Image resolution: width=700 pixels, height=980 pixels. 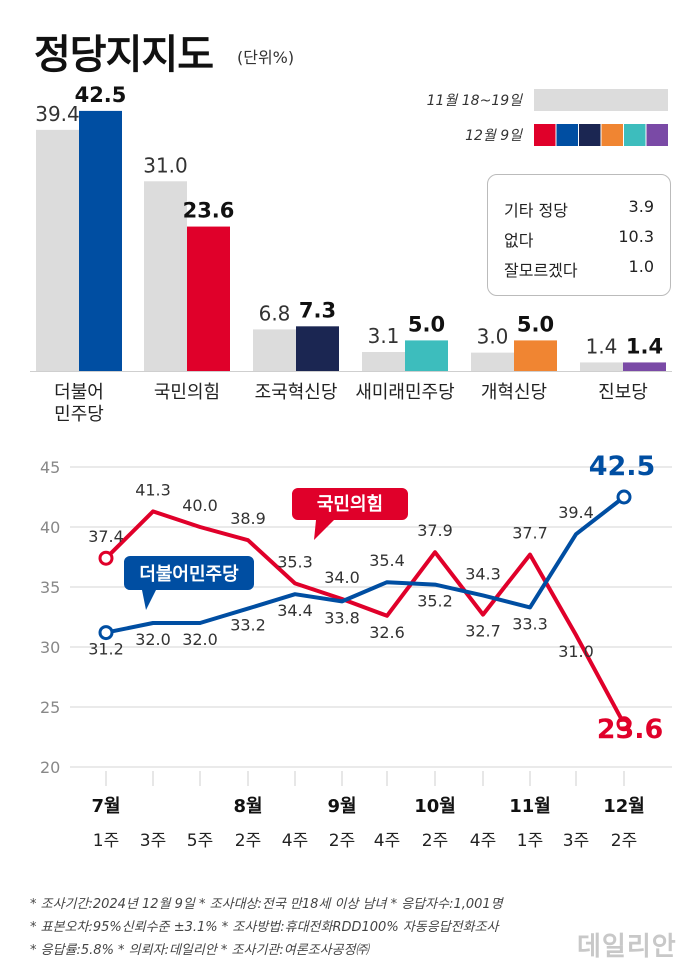 What do you see at coordinates (79, 414) in the screenshot?
I see `bar-category-label: 민주당` at bounding box center [79, 414].